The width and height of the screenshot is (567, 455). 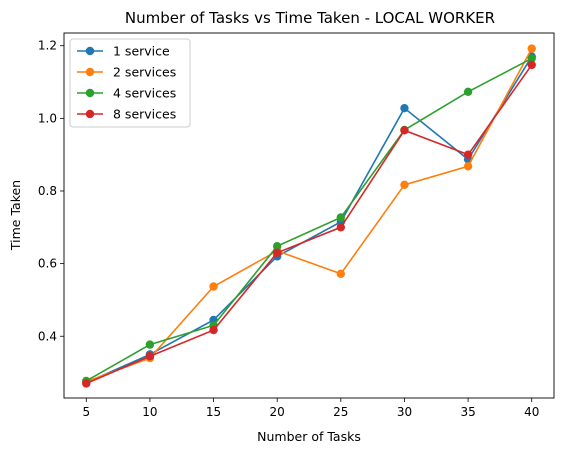 What do you see at coordinates (149, 412) in the screenshot?
I see `x-tick-label: 10` at bounding box center [149, 412].